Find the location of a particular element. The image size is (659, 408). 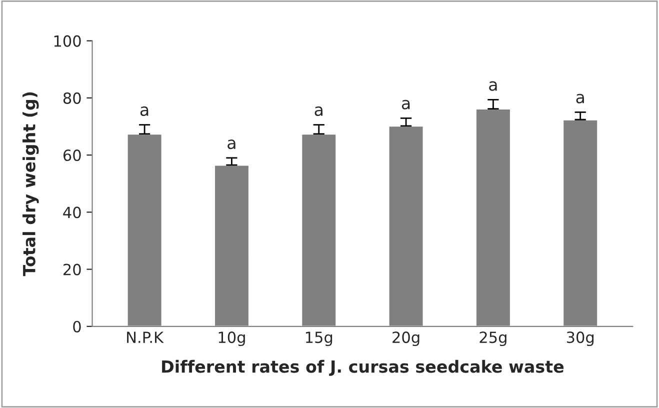

x-tick-label: 25g is located at coordinates (493, 339).